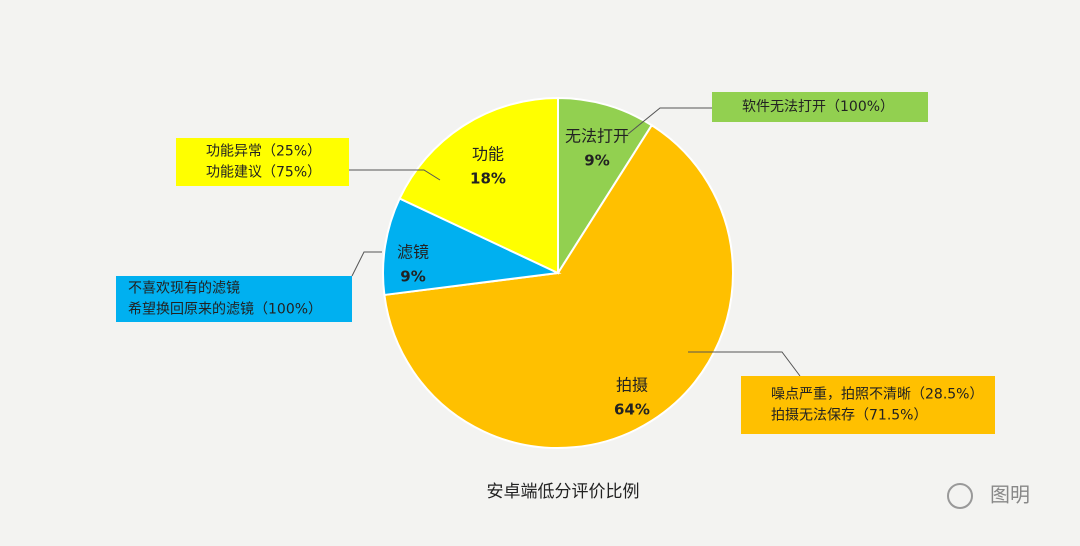 The width and height of the screenshot is (1080, 546). Describe the element at coordinates (597, 136) in the screenshot. I see `slice-label: 无法打开` at that location.